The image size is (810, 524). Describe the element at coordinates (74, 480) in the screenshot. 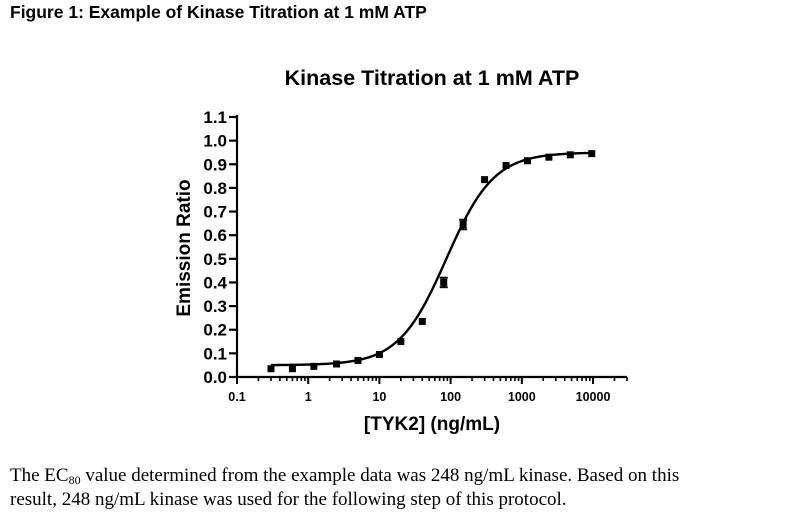

I see `ec-subscript: 80` at that location.